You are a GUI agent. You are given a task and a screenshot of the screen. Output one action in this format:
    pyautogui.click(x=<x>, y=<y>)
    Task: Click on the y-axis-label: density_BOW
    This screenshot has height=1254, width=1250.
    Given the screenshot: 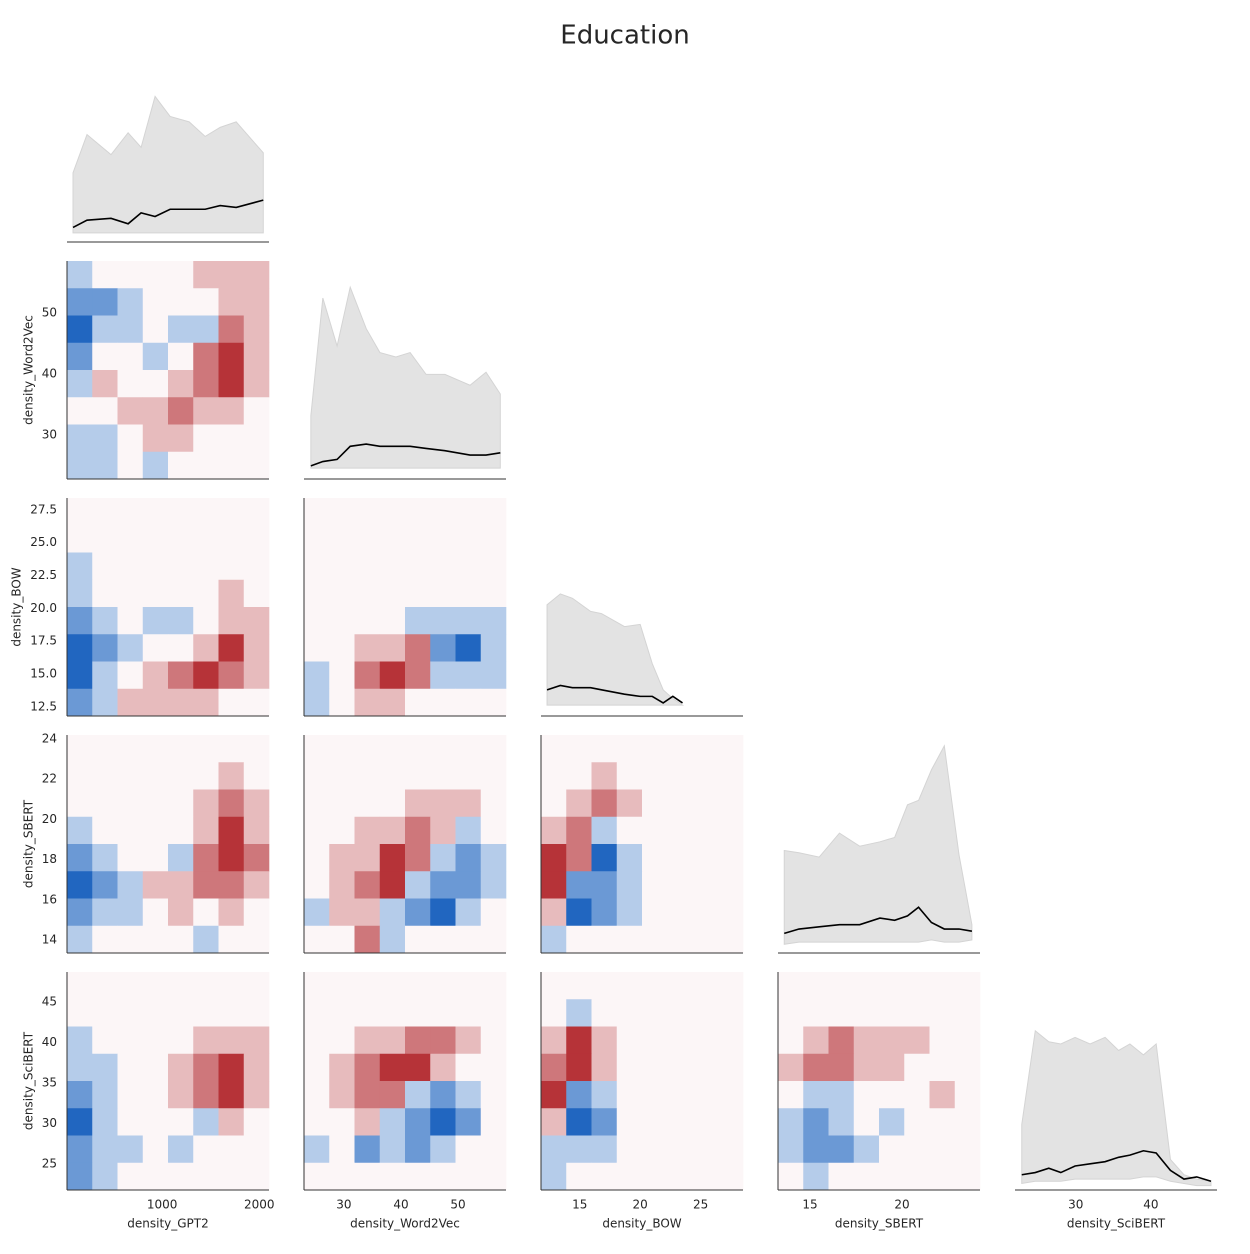 What is the action you would take?
    pyautogui.click(x=17, y=606)
    